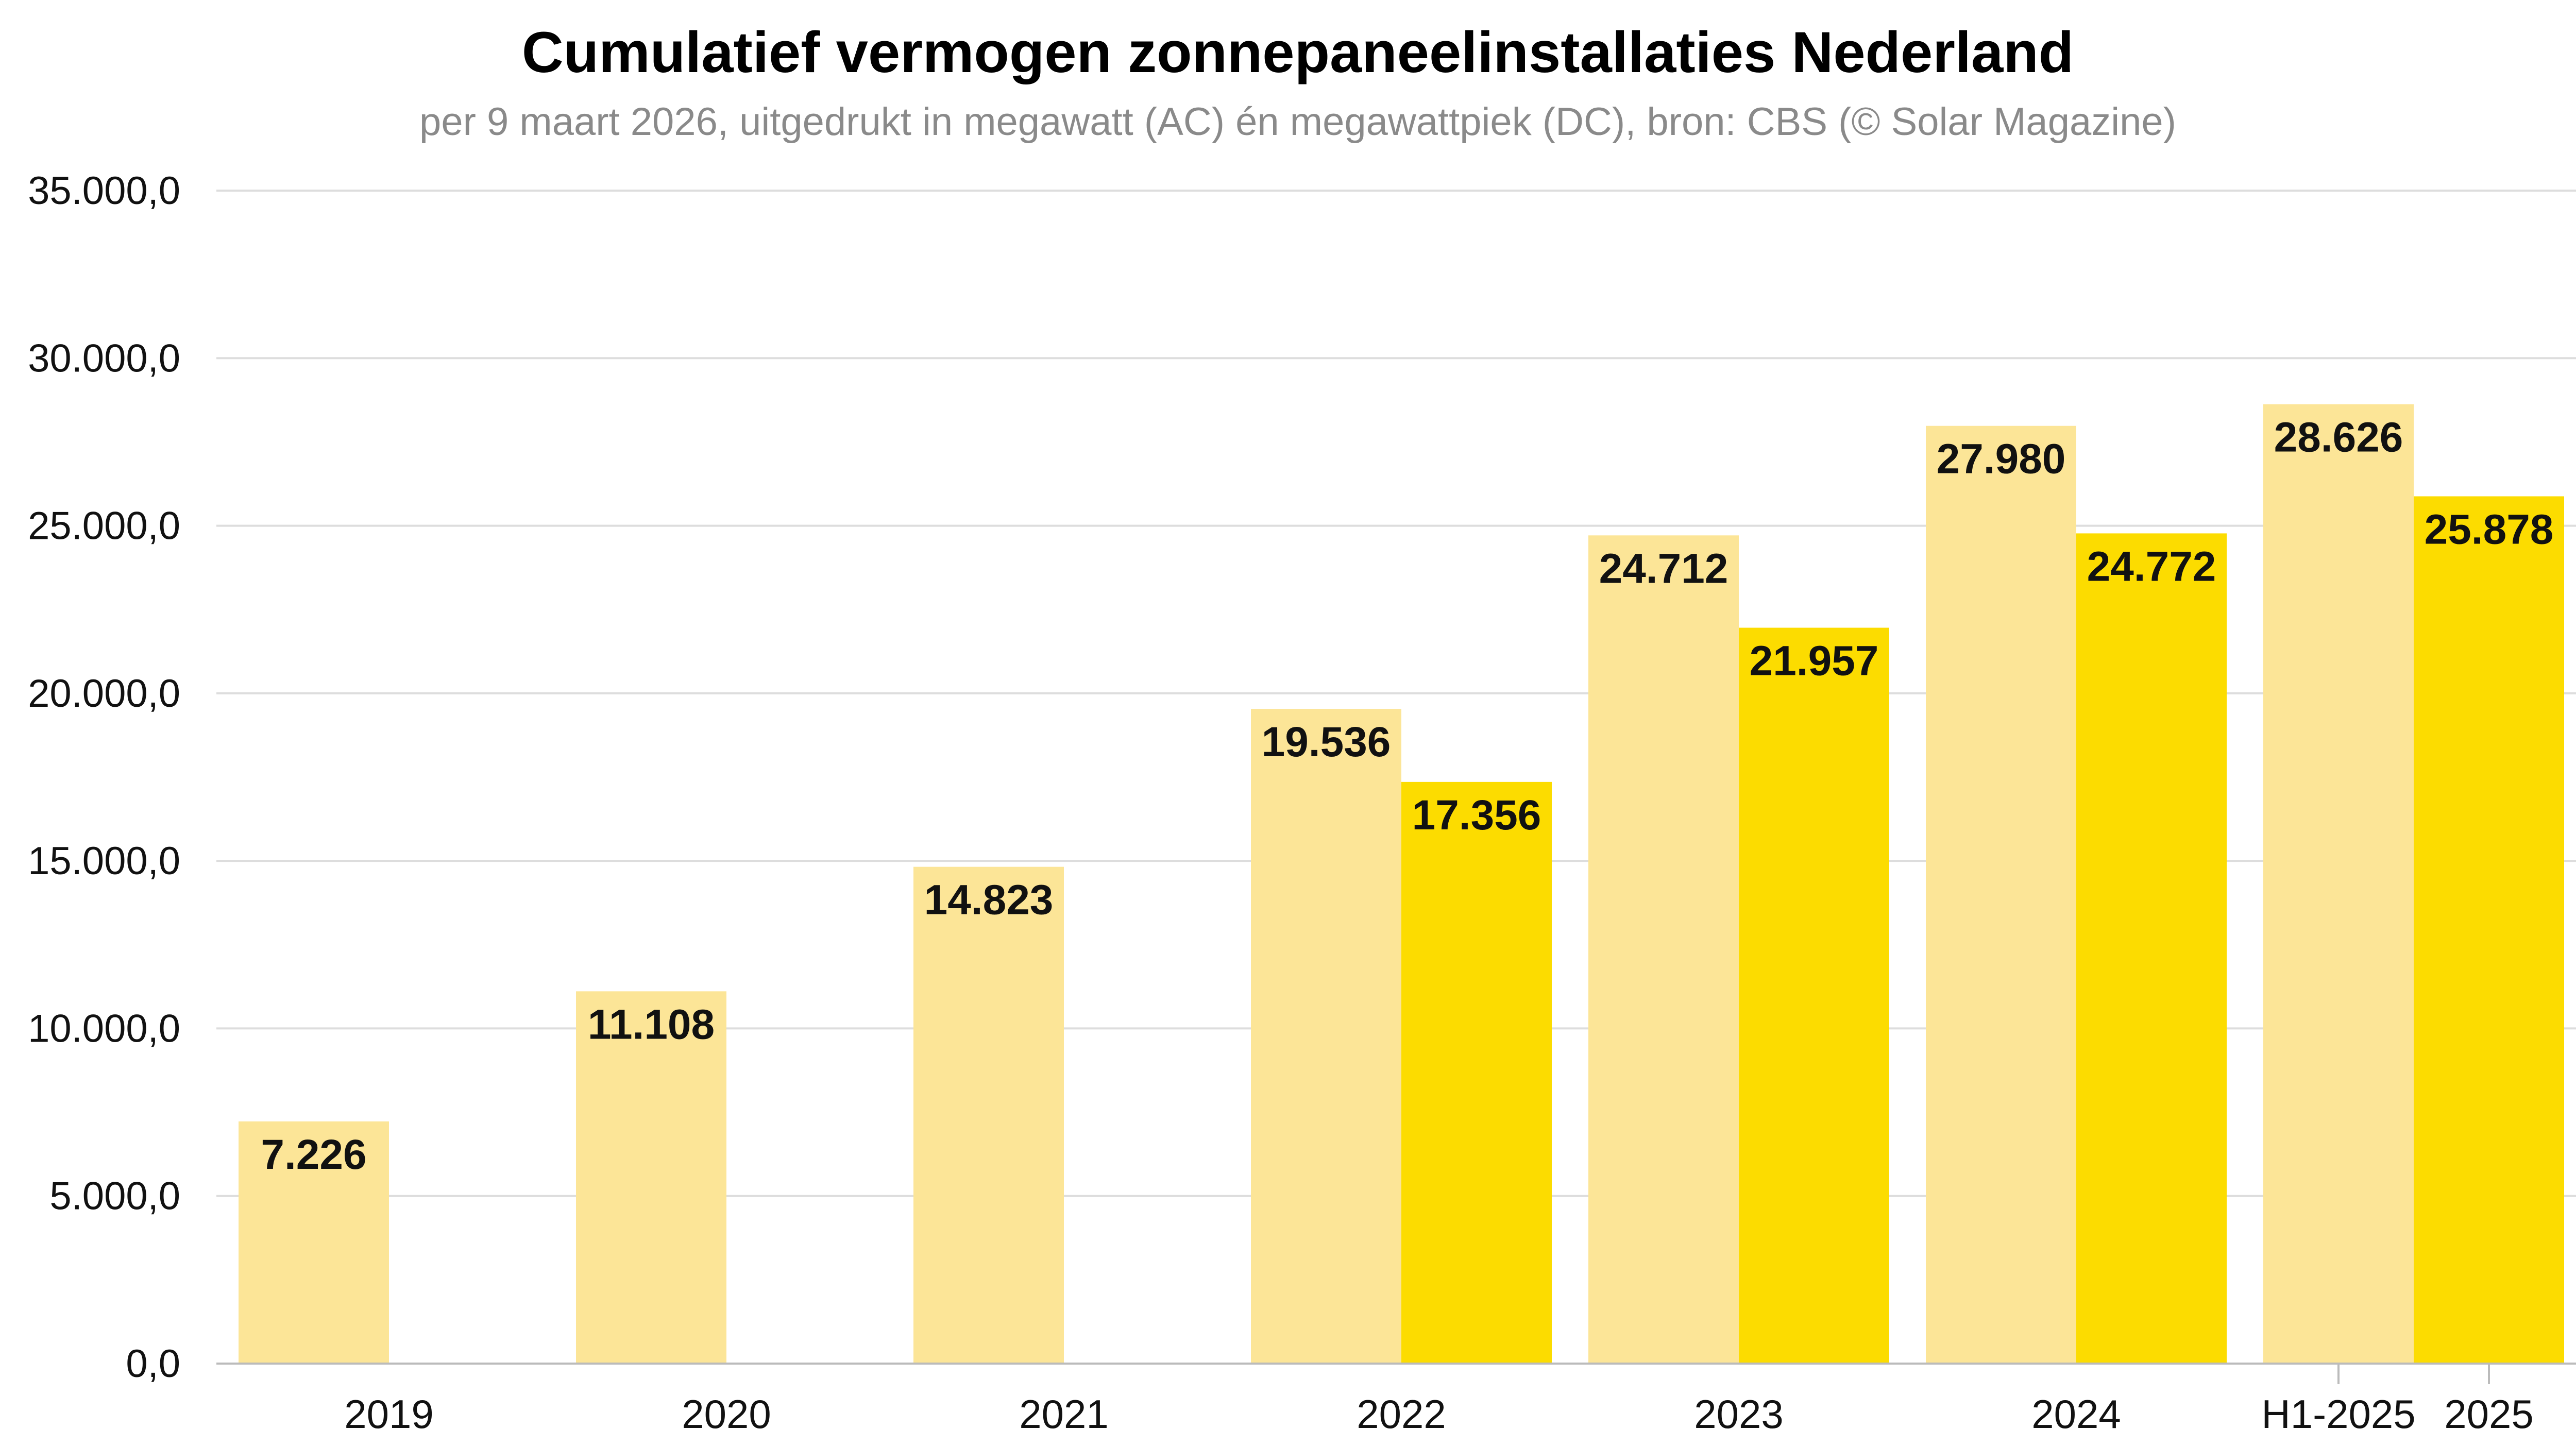 The height and width of the screenshot is (1446, 2576). I want to click on x-tick-label: 2021, so click(1064, 1414).